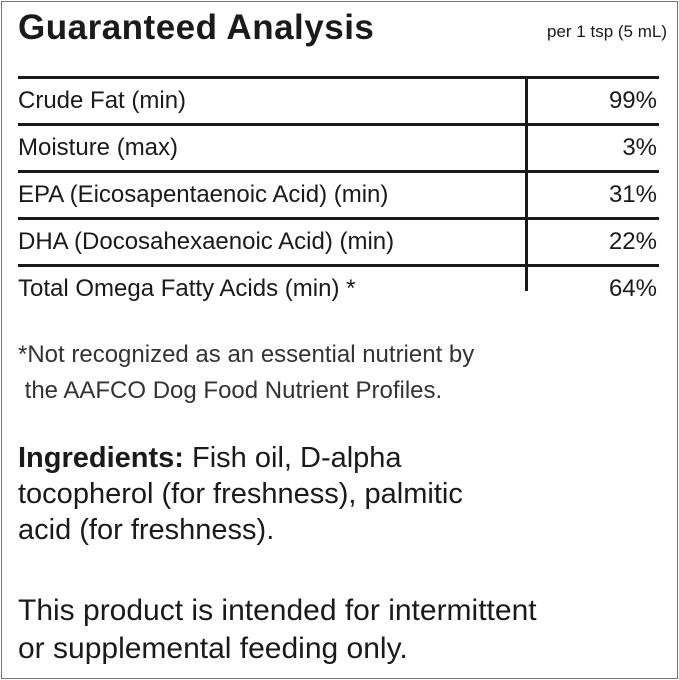 This screenshot has height=680, width=679. Describe the element at coordinates (632, 100) in the screenshot. I see `row-value: 99%` at that location.